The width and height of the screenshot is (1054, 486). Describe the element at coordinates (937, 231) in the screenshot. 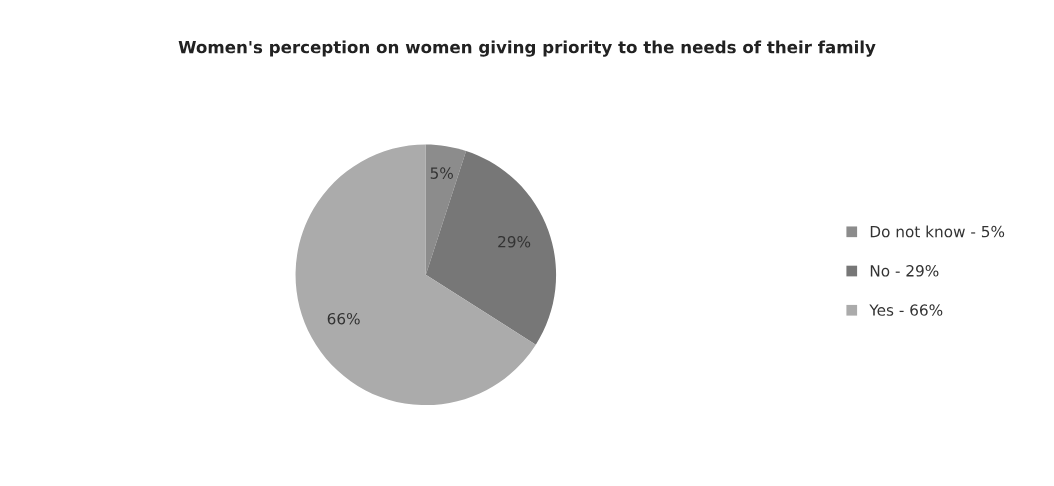

I see `legend-label: Do not know - 5%` at that location.